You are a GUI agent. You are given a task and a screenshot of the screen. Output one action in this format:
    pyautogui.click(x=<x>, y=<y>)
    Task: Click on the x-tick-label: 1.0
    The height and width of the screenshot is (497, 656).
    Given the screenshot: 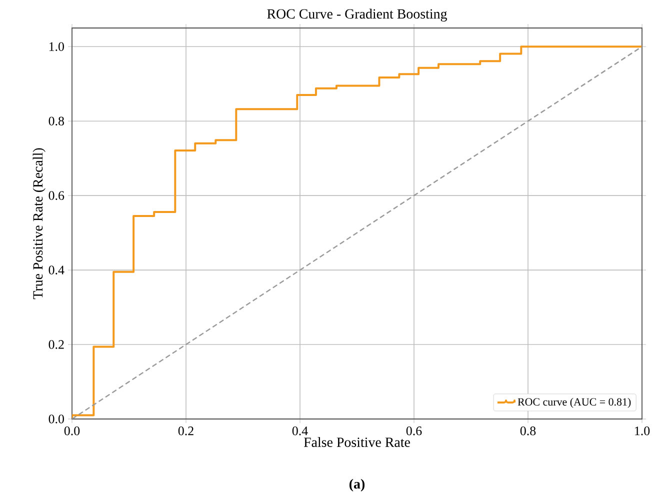 What is the action you would take?
    pyautogui.click(x=642, y=431)
    